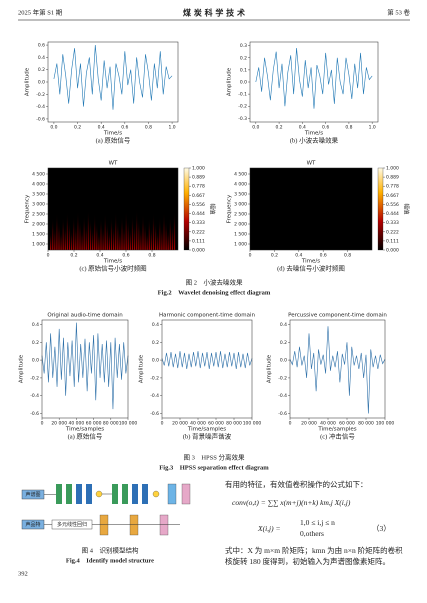  Describe the element at coordinates (110, 560) in the screenshot. I see `fig4-caption-en: Fig.4 Identify model structure` at that location.